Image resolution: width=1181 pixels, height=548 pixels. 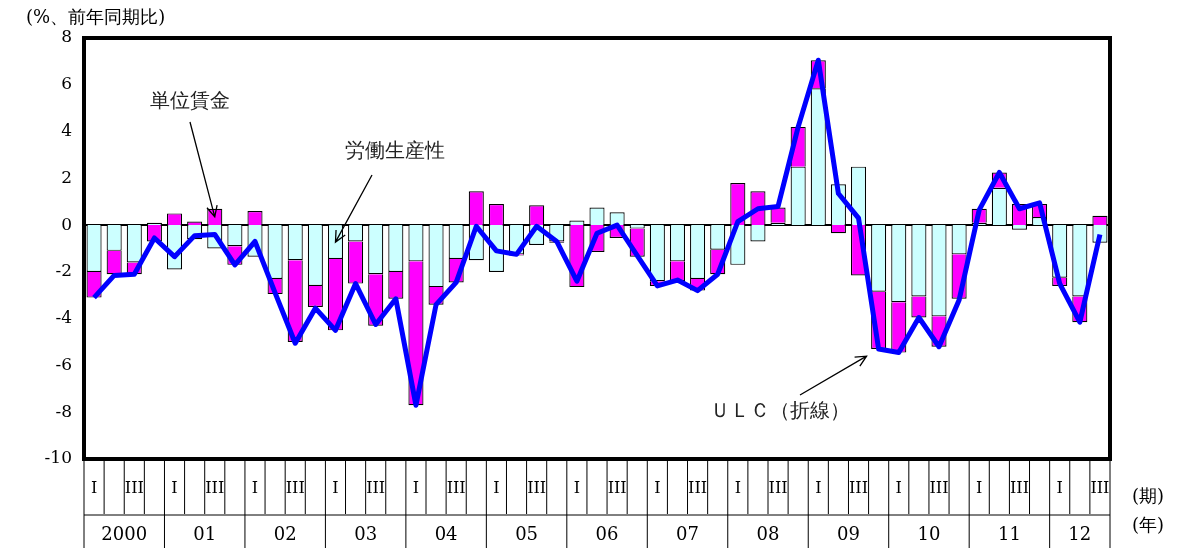 I want to click on y-tick-label: 2, so click(x=66, y=176).